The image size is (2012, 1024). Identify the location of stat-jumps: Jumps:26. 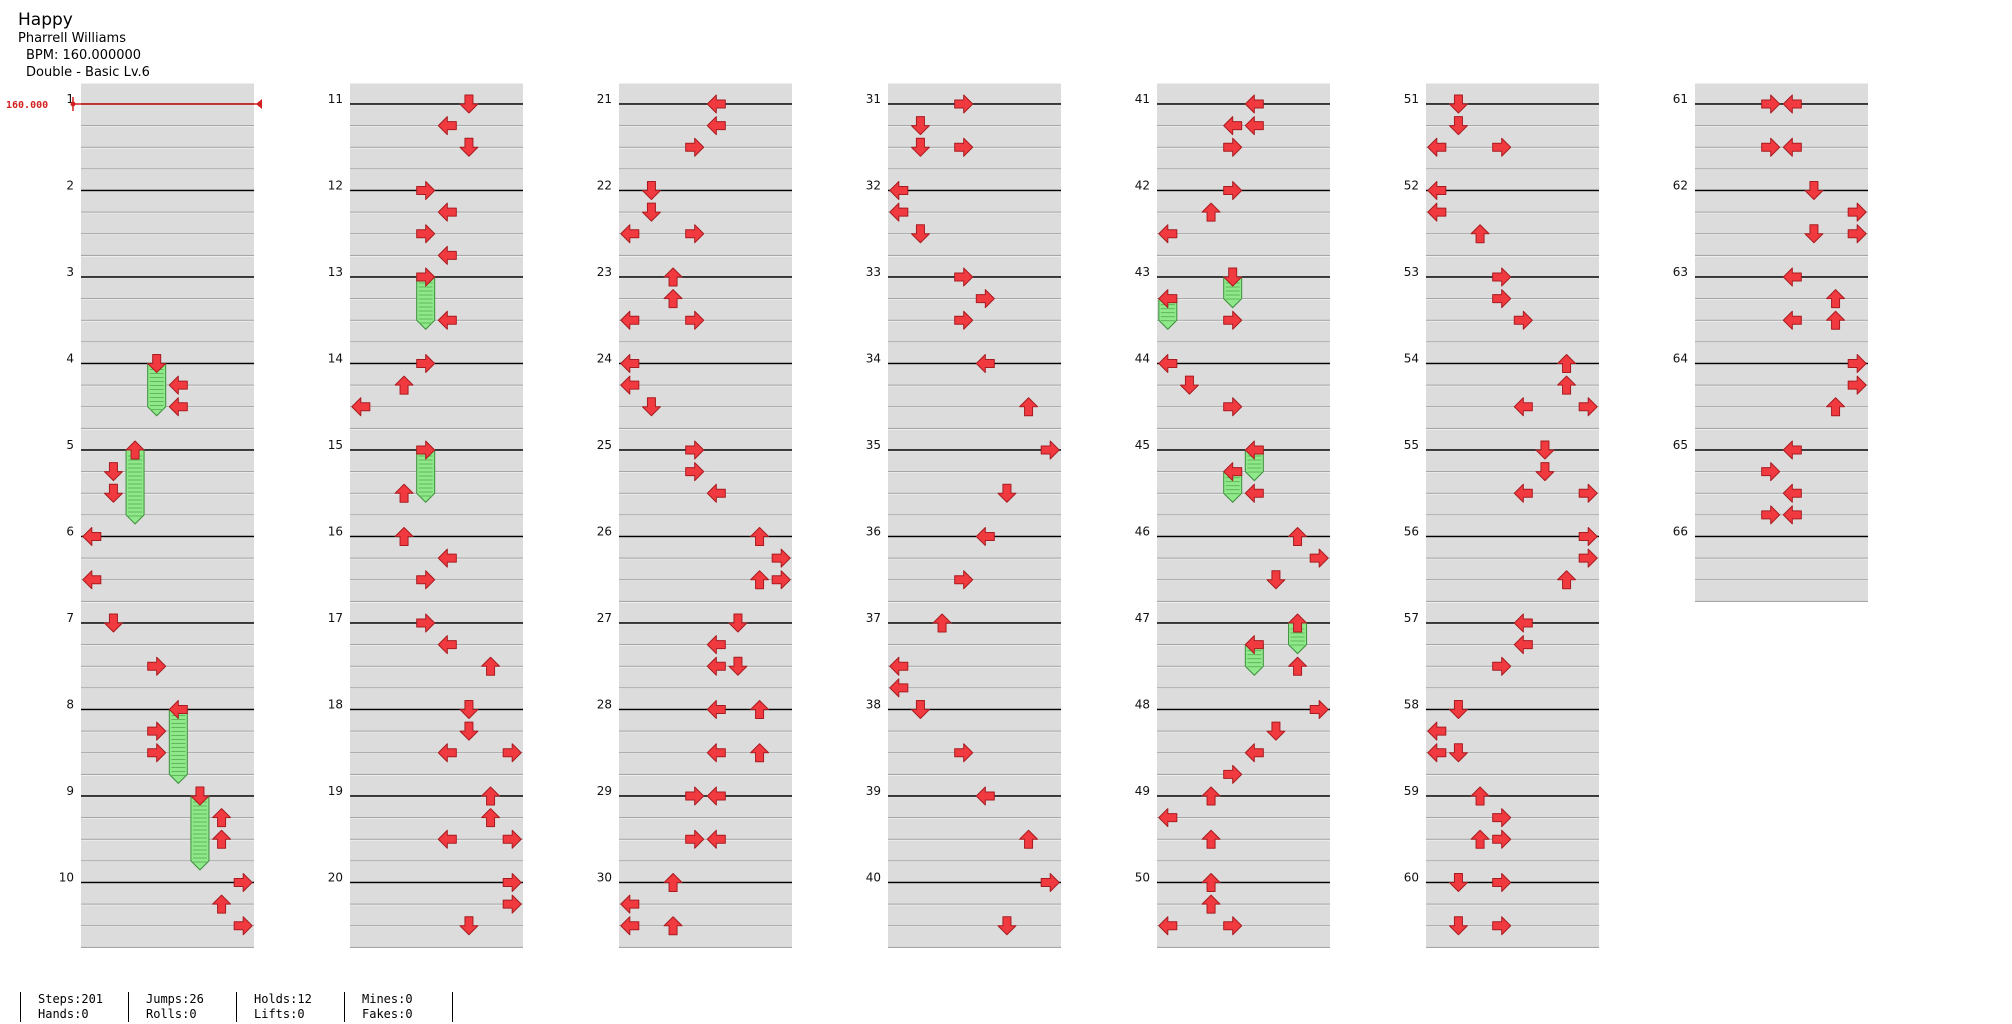
(175, 999).